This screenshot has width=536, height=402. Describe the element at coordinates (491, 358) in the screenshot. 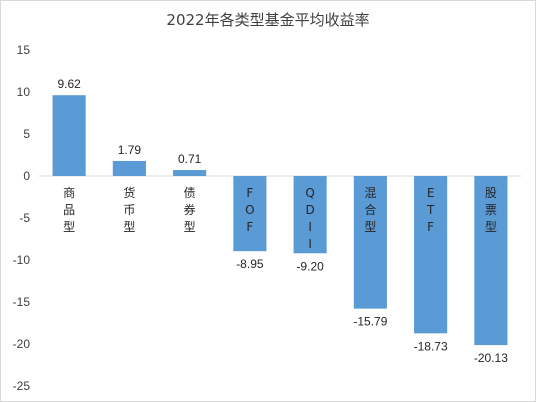

I see `data-label: -20.13` at that location.